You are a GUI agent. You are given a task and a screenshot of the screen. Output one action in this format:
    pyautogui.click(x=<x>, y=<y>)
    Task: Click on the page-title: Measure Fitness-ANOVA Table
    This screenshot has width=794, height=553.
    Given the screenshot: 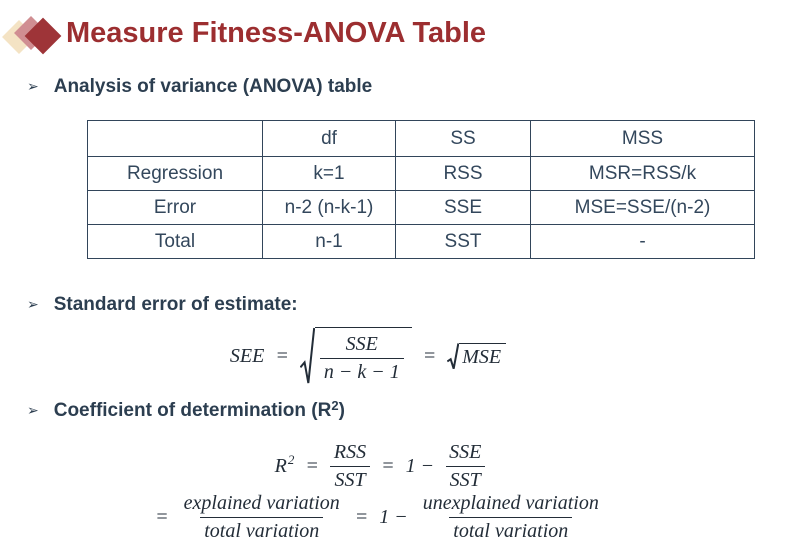 What is the action you would take?
    pyautogui.click(x=276, y=33)
    